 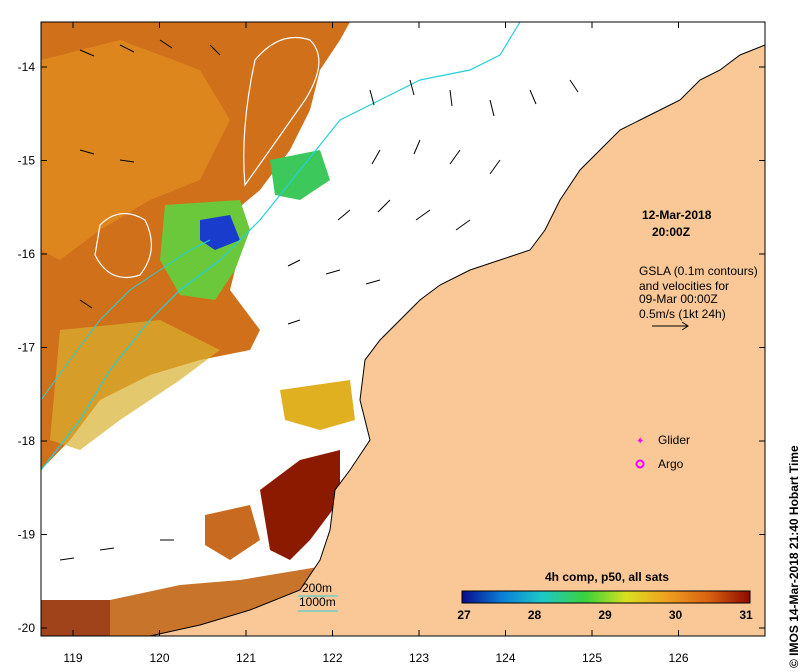 What do you see at coordinates (592, 658) in the screenshot?
I see `x-tick-label: 125` at bounding box center [592, 658].